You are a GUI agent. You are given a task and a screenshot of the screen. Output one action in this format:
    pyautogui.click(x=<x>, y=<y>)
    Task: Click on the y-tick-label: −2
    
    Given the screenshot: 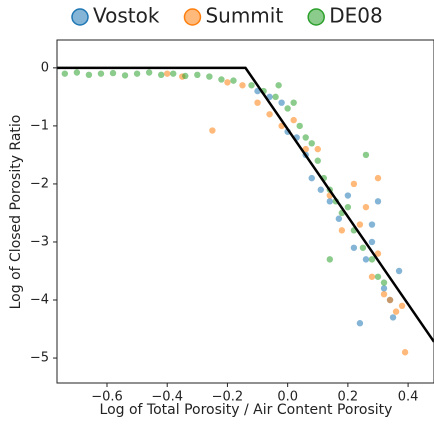 What is the action you would take?
    pyautogui.click(x=39, y=183)
    